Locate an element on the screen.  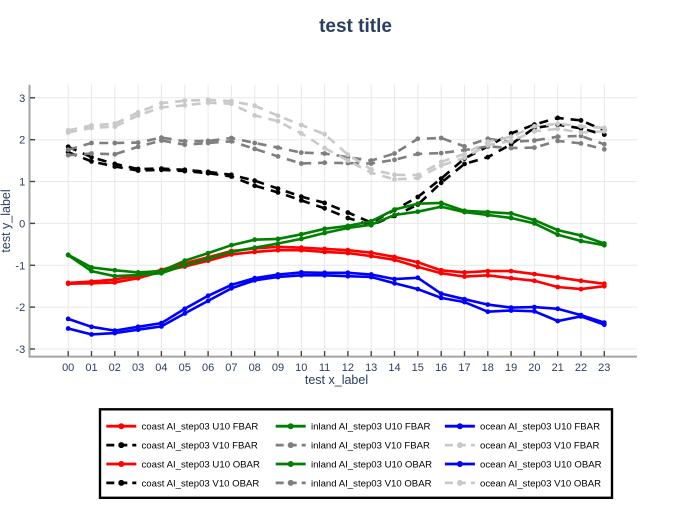
svg-text: 10 is located at coordinates (301, 368).